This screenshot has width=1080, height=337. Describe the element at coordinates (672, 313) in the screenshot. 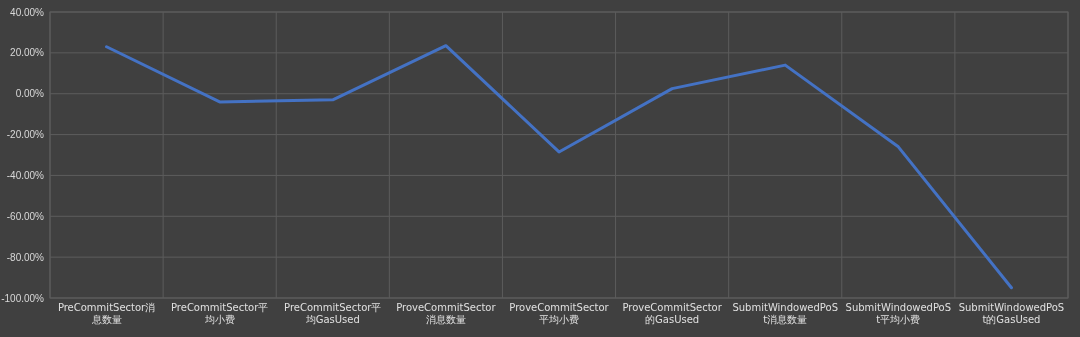

I see `x-tick-label: ProveCommitSector的GasUsed` at that location.